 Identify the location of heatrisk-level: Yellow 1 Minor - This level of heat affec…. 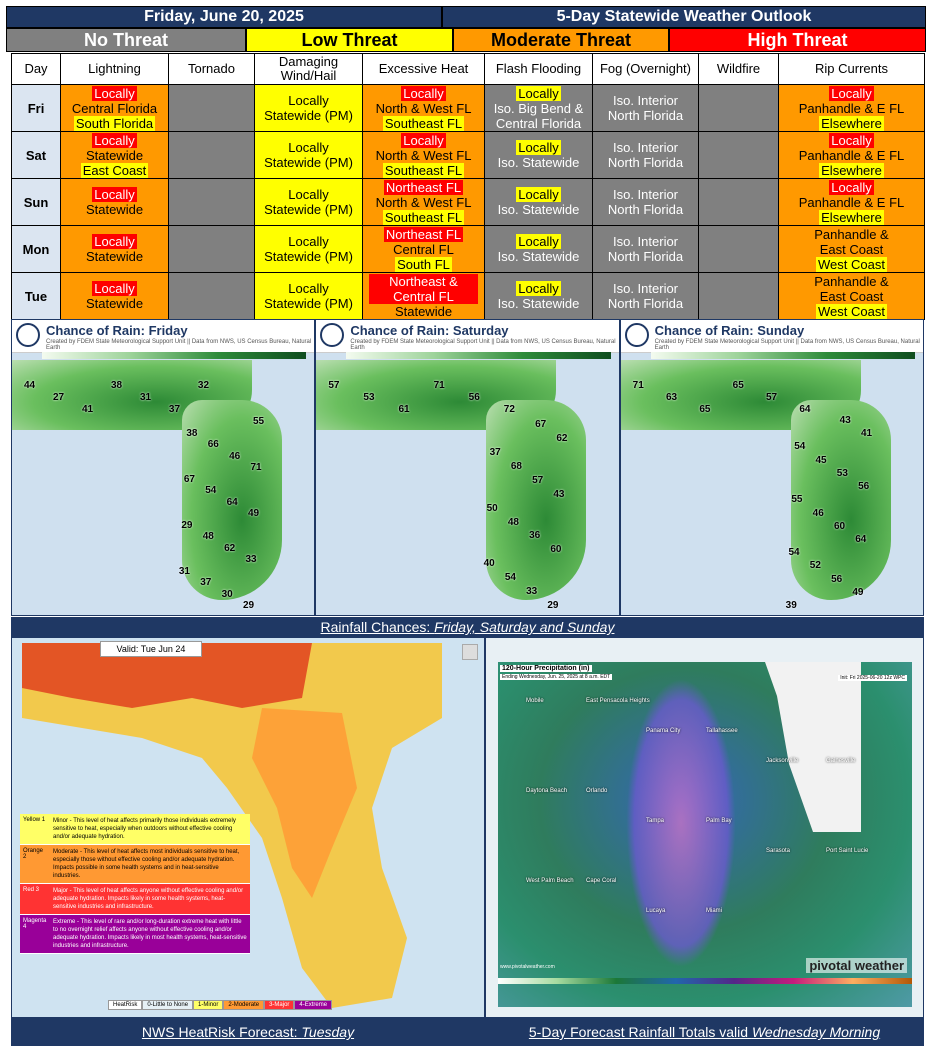
(135, 829).